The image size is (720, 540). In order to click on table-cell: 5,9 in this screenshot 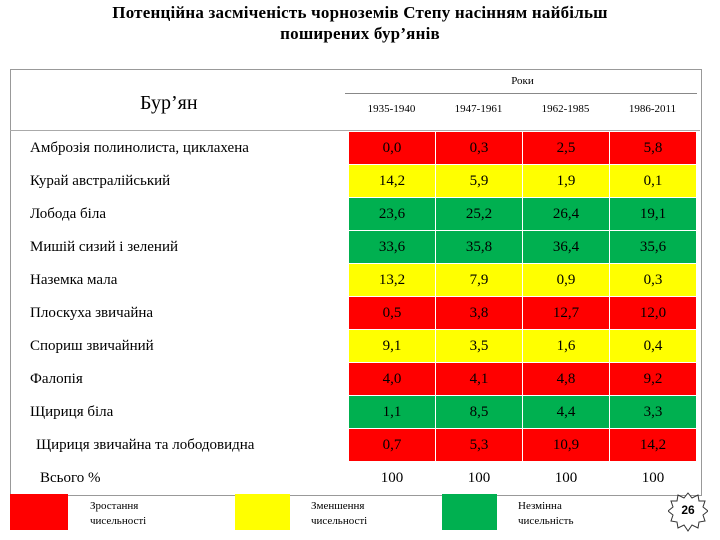, I will do `click(479, 181)`.